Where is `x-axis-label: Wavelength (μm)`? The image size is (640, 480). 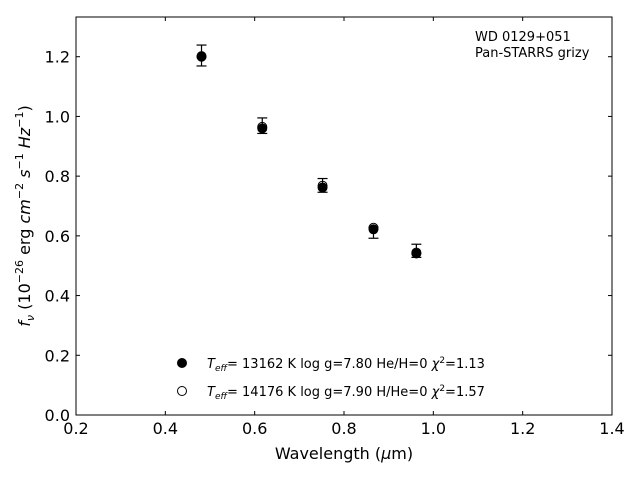 x-axis-label: Wavelength (μm) is located at coordinates (344, 453).